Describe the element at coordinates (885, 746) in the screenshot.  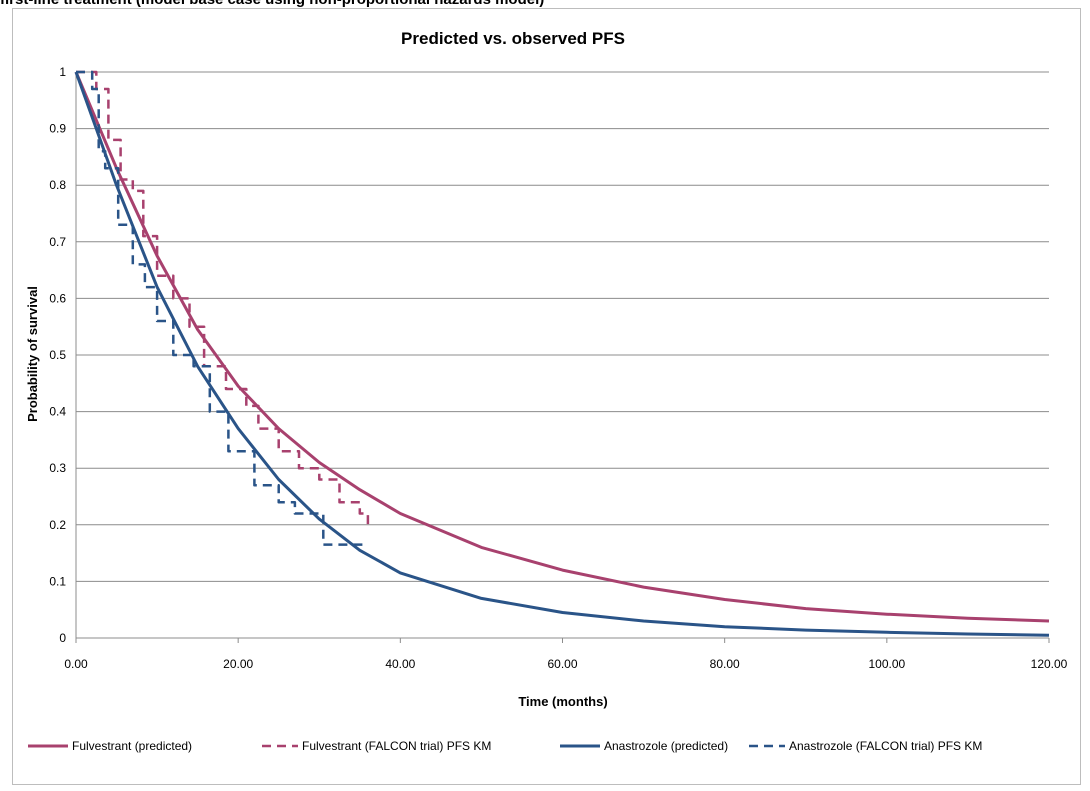
I see `legend-label-4: Anastrozole (FALCON trial) PFS KM` at that location.